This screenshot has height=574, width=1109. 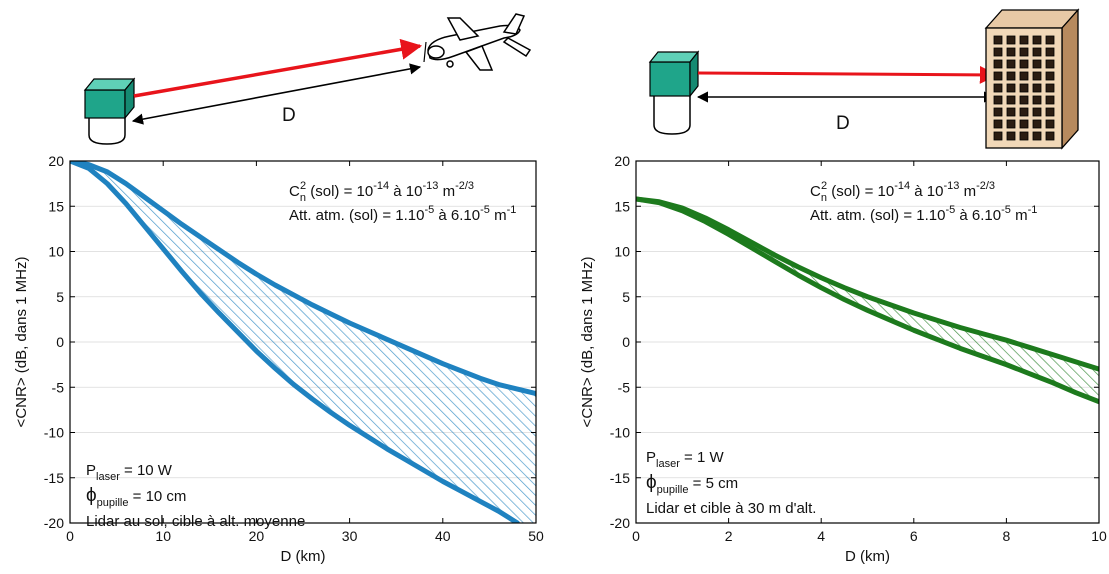 I want to click on param-scenario: Lidar et cible à 30 m d'alt., so click(x=731, y=508).